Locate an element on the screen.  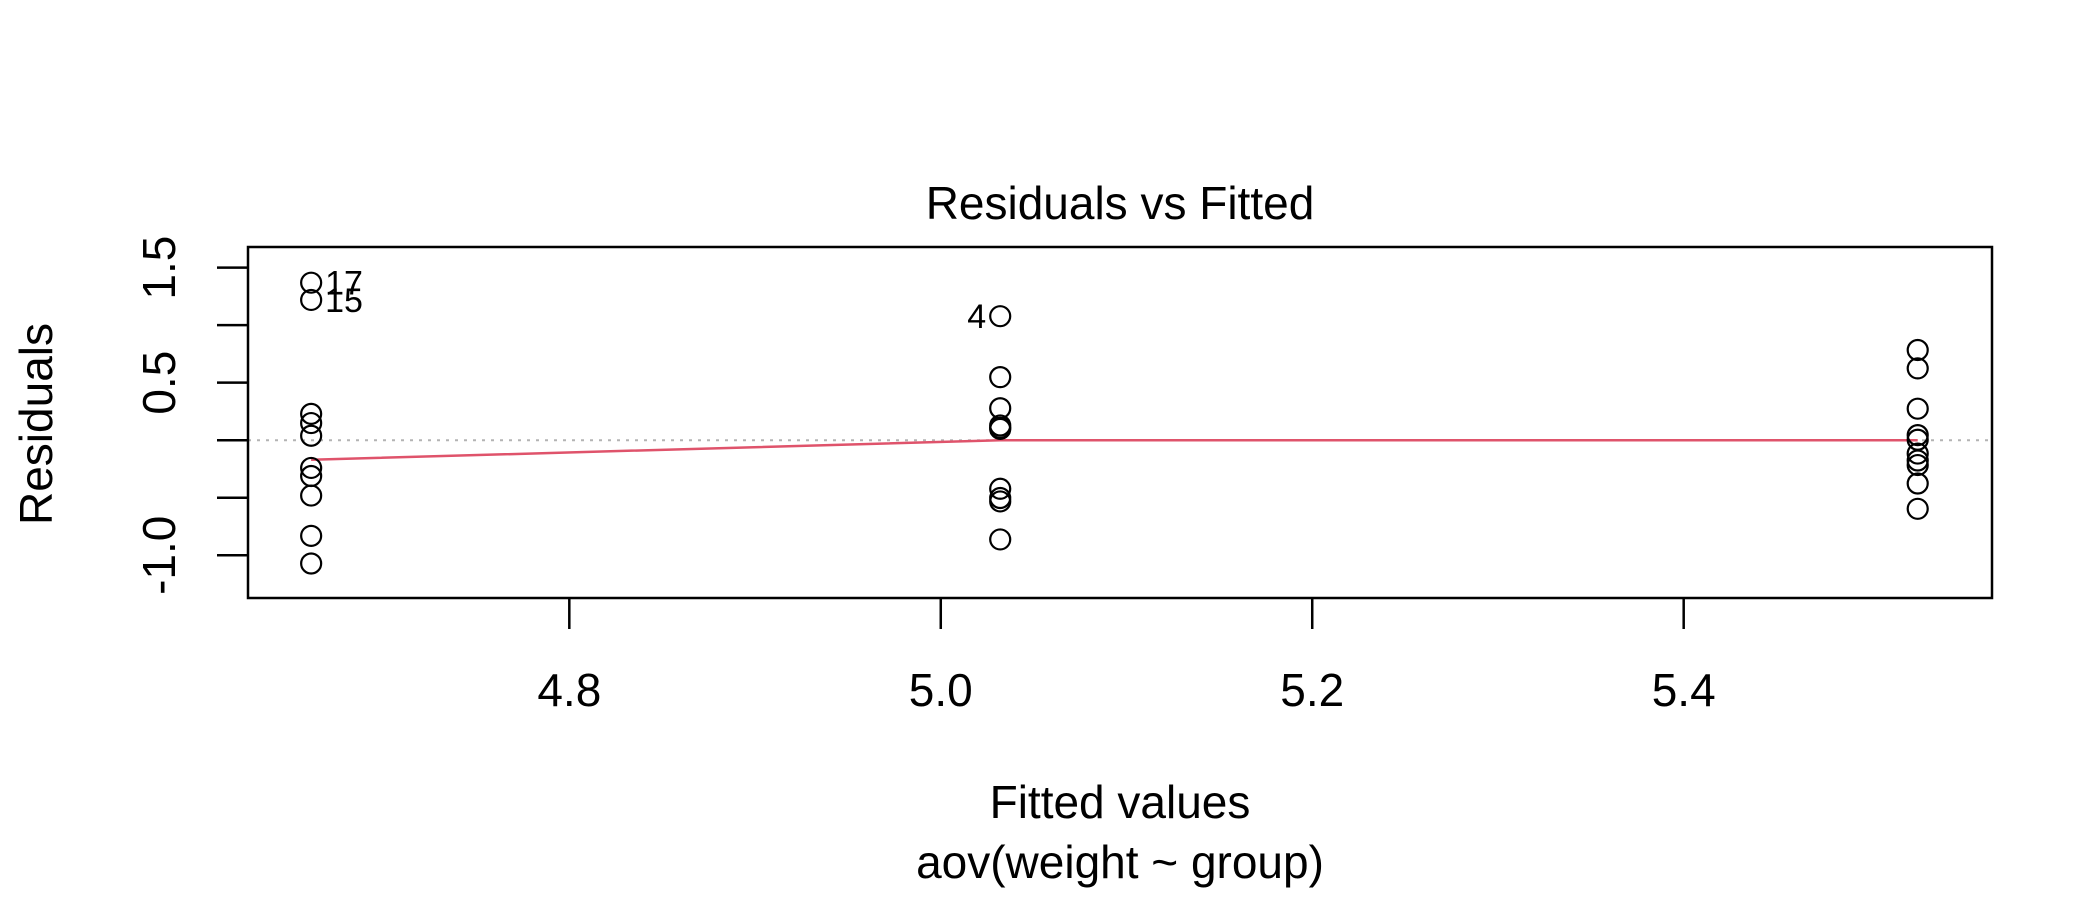
point-label: 4 is located at coordinates (976, 317).